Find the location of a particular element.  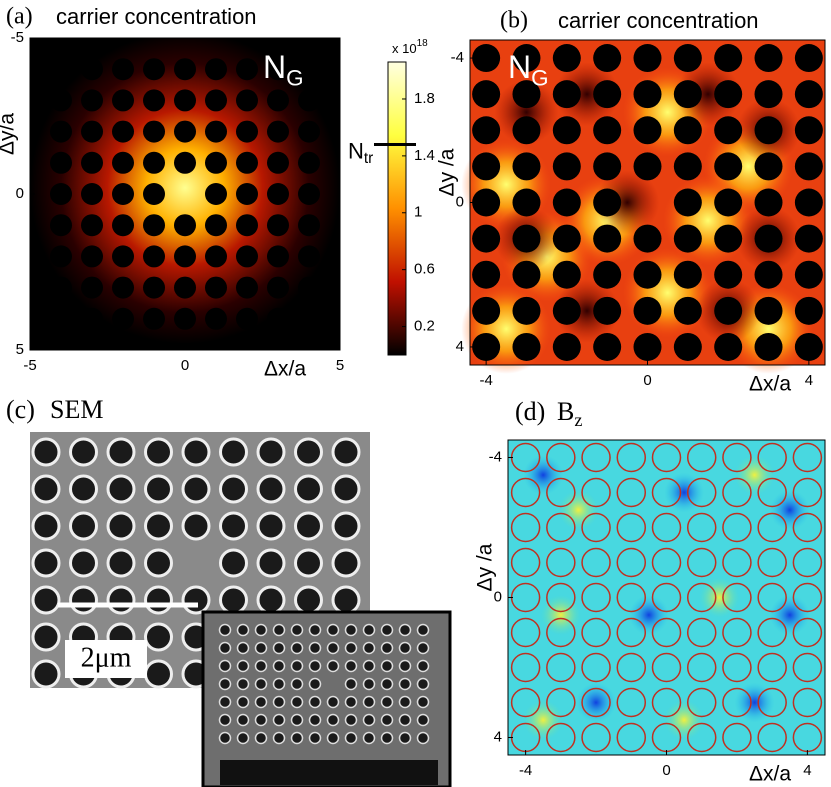

annotation-main: N is located at coordinates (519, 67).